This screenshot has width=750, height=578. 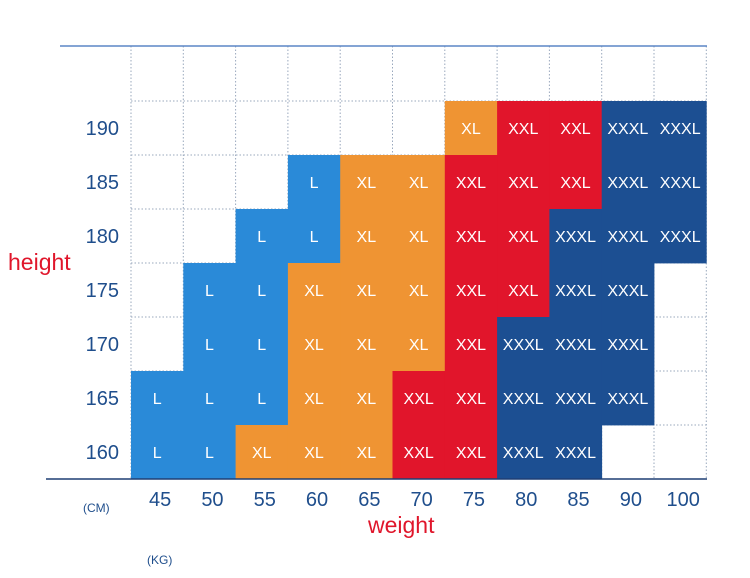 I want to click on y-axis-ticks: 190 185 180 175 170 165 160, so click(x=102, y=291).